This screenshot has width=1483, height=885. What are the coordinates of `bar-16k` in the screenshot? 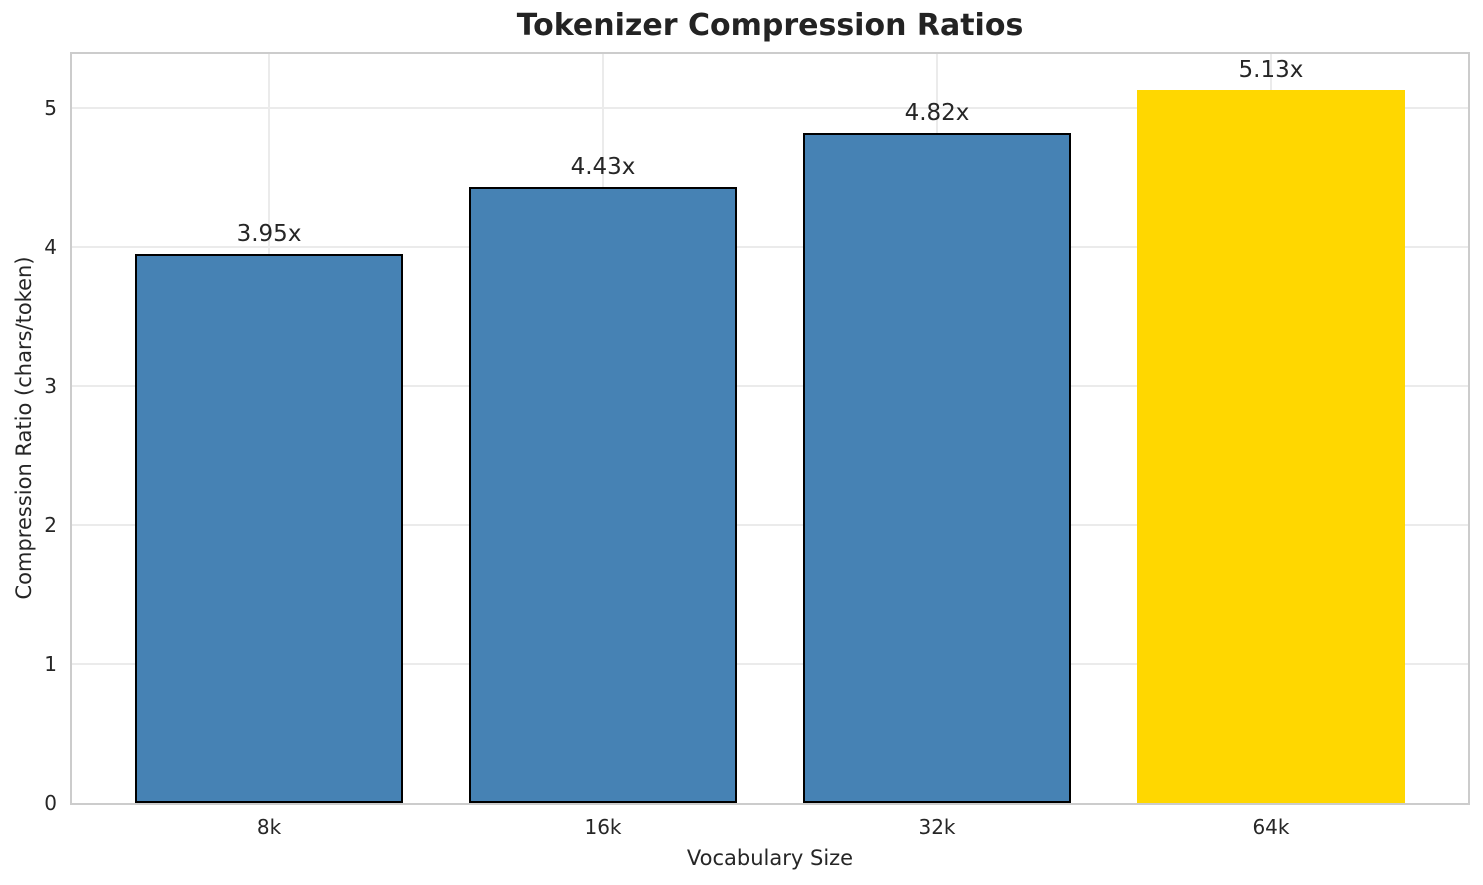 It's located at (603, 495).